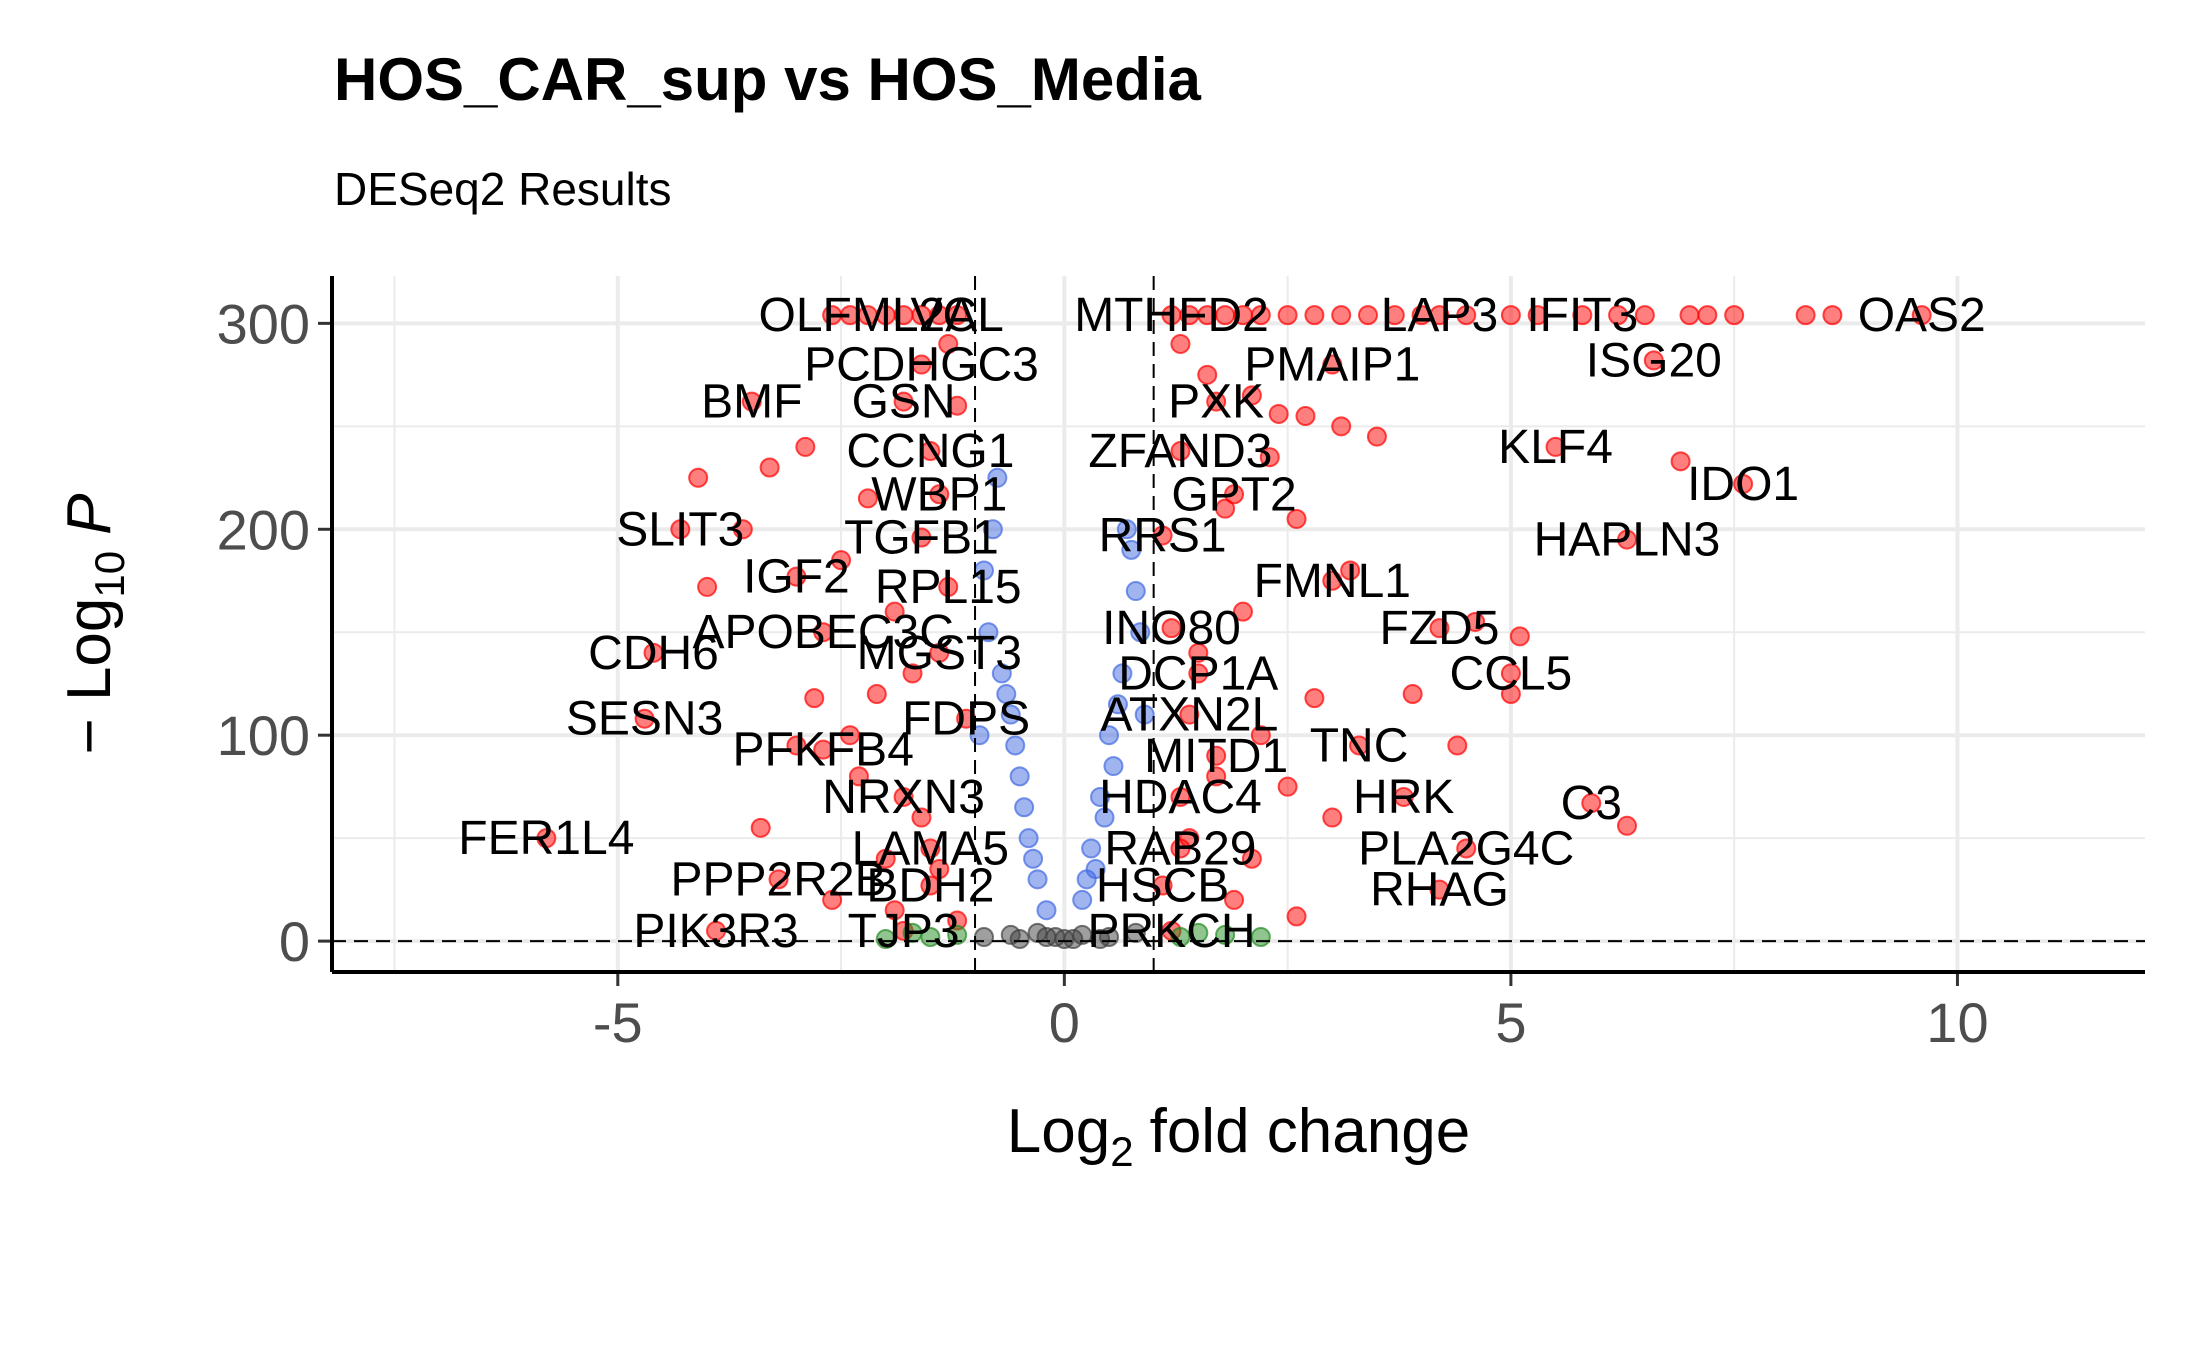  I want to click on chart-subtitle: DESeq2 Results, so click(503, 189).